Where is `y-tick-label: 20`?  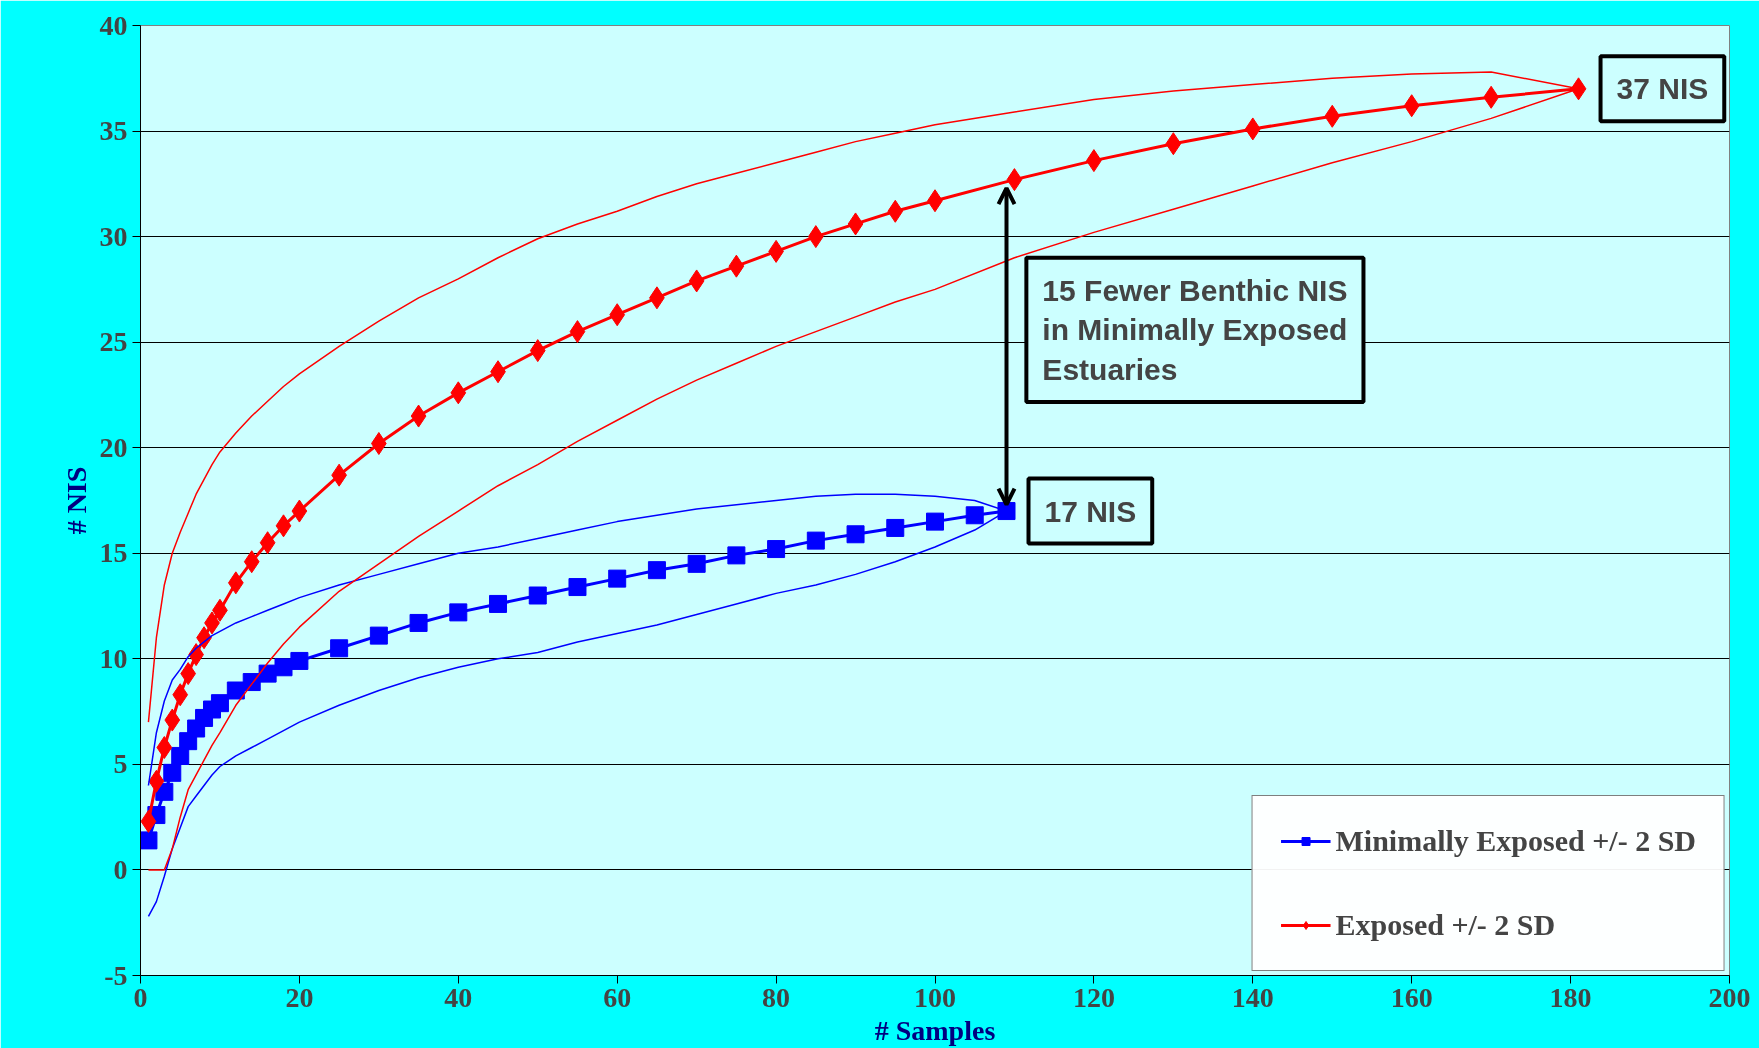
y-tick-label: 20 is located at coordinates (113, 447).